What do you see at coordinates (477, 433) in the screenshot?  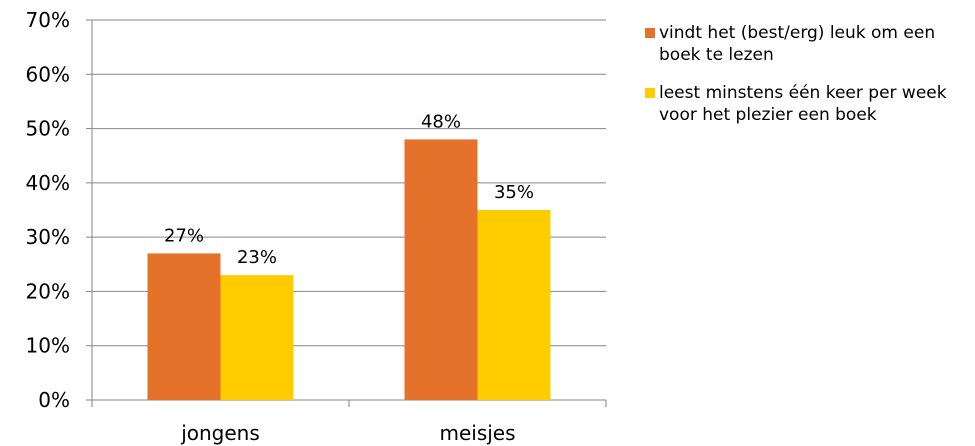 I see `x-tick-label: meisjes` at bounding box center [477, 433].